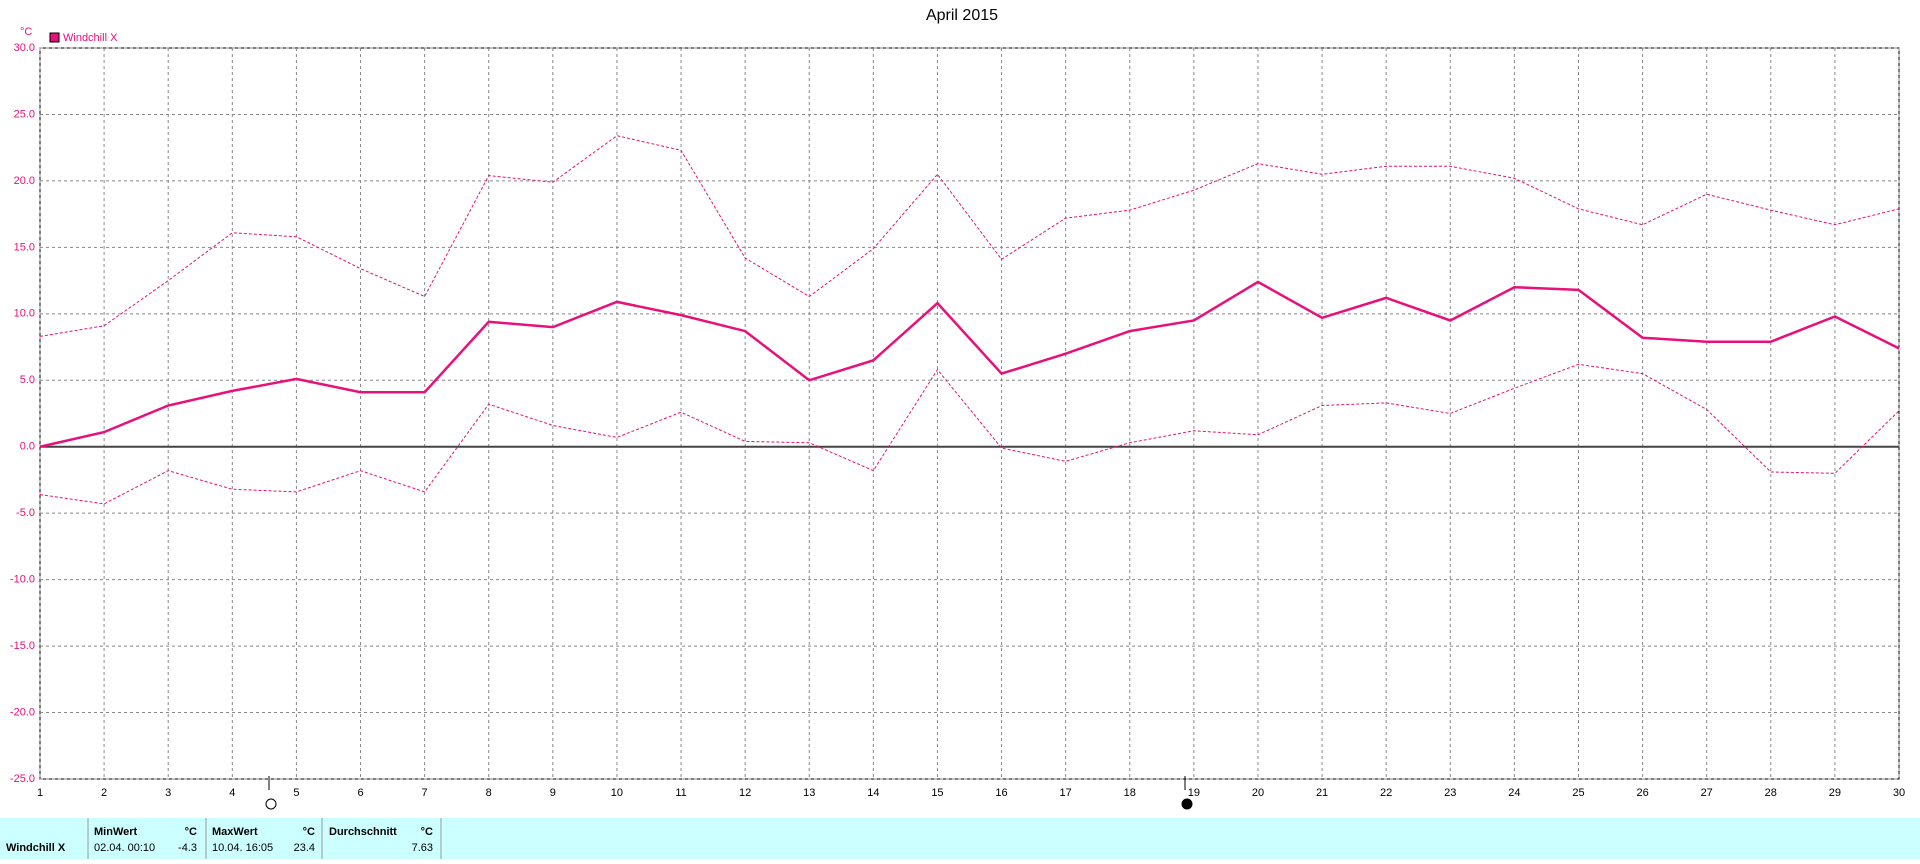  What do you see at coordinates (363, 832) in the screenshot?
I see `stats-header: Durchschnitt` at bounding box center [363, 832].